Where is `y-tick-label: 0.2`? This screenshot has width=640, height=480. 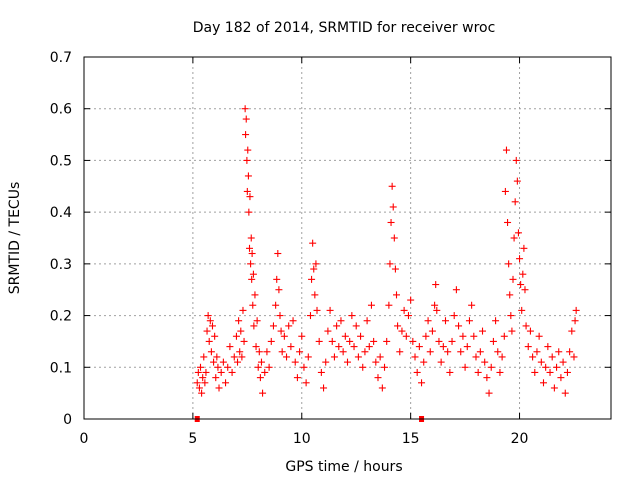 y-tick-label: 0.2 is located at coordinates (61, 317).